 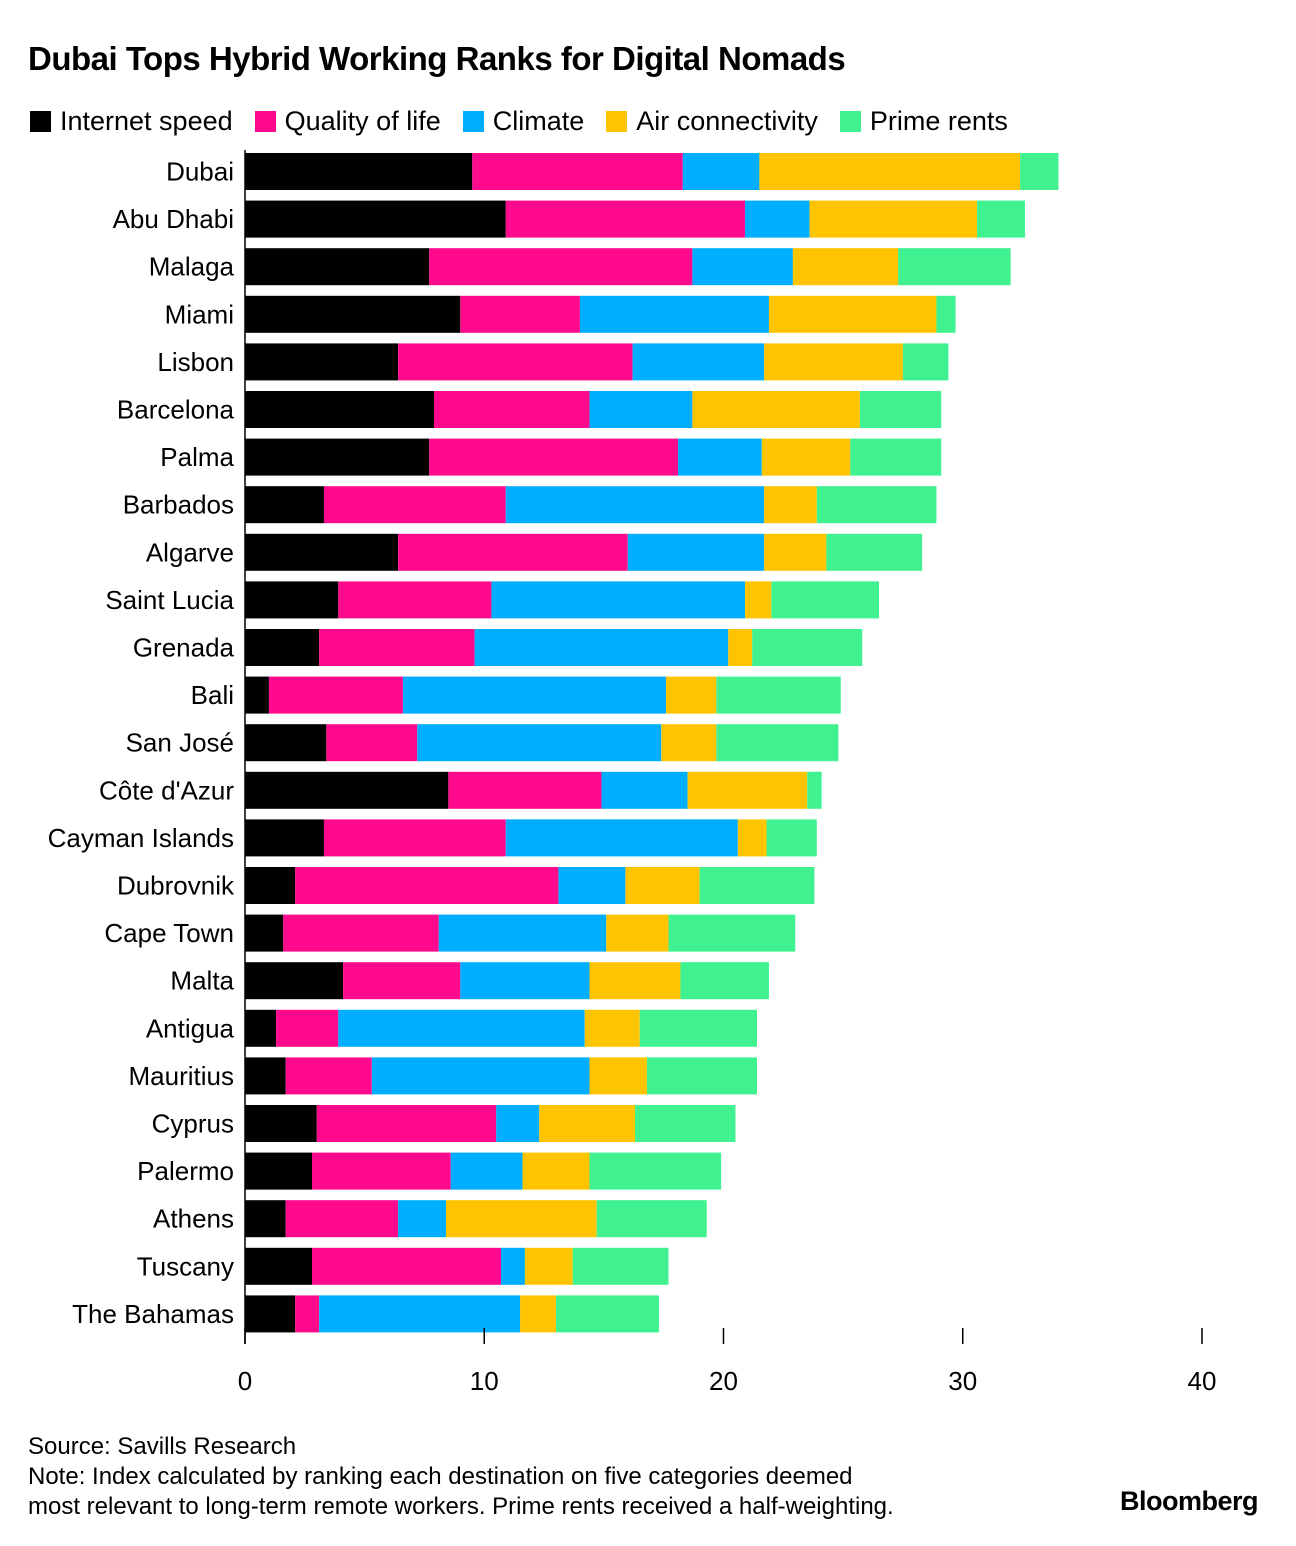 I want to click on legend-label: Air connectivity, so click(x=727, y=121).